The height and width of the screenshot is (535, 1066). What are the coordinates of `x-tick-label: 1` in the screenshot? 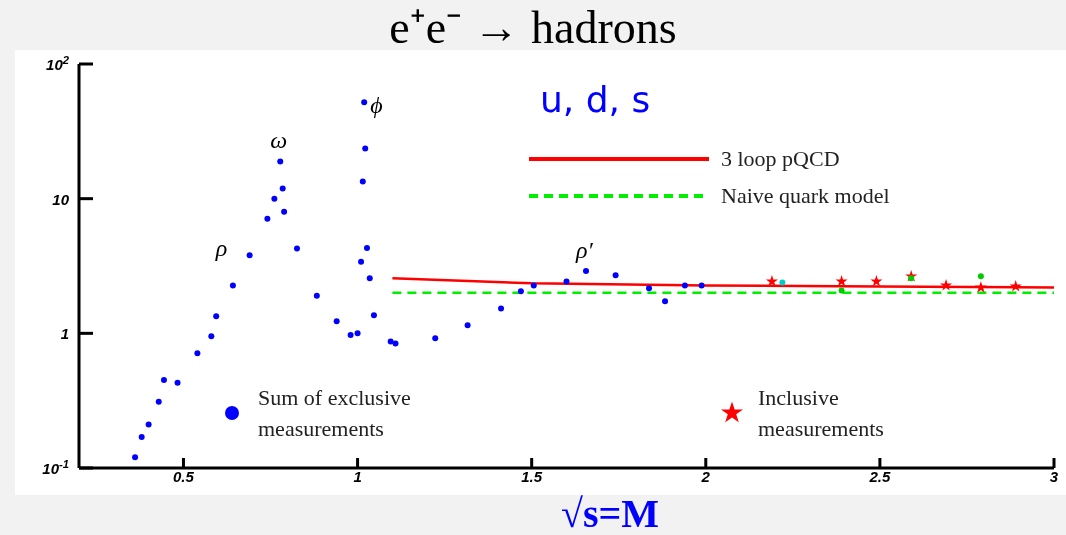 It's located at (357, 476).